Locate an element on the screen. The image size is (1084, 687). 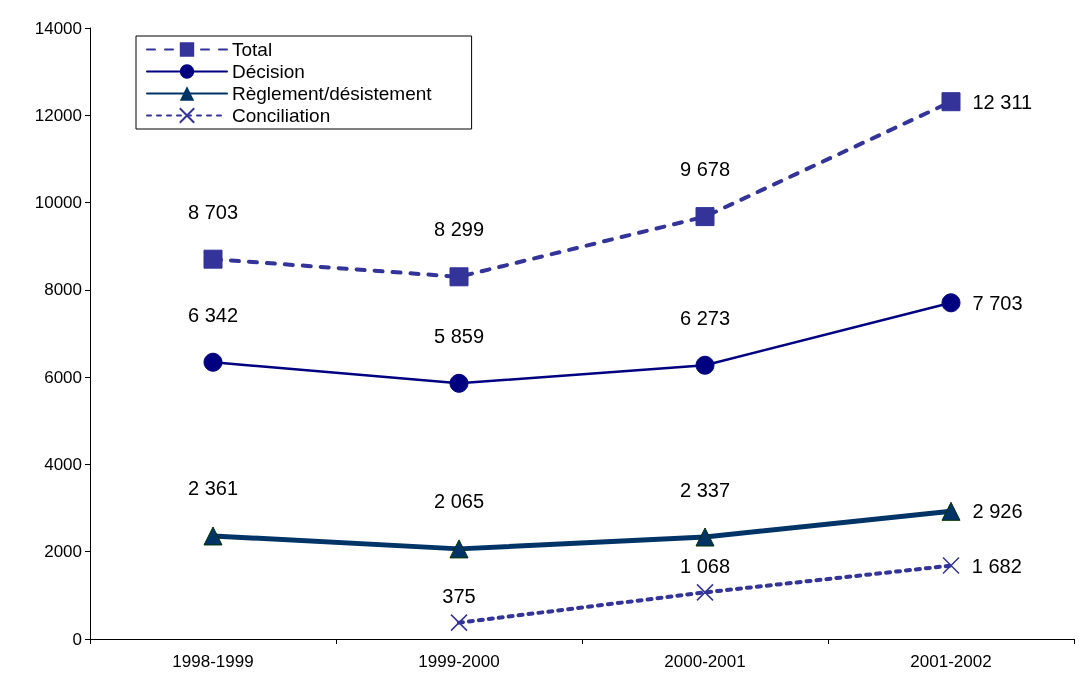
x-tick-label: 1999-2000 is located at coordinates (459, 661).